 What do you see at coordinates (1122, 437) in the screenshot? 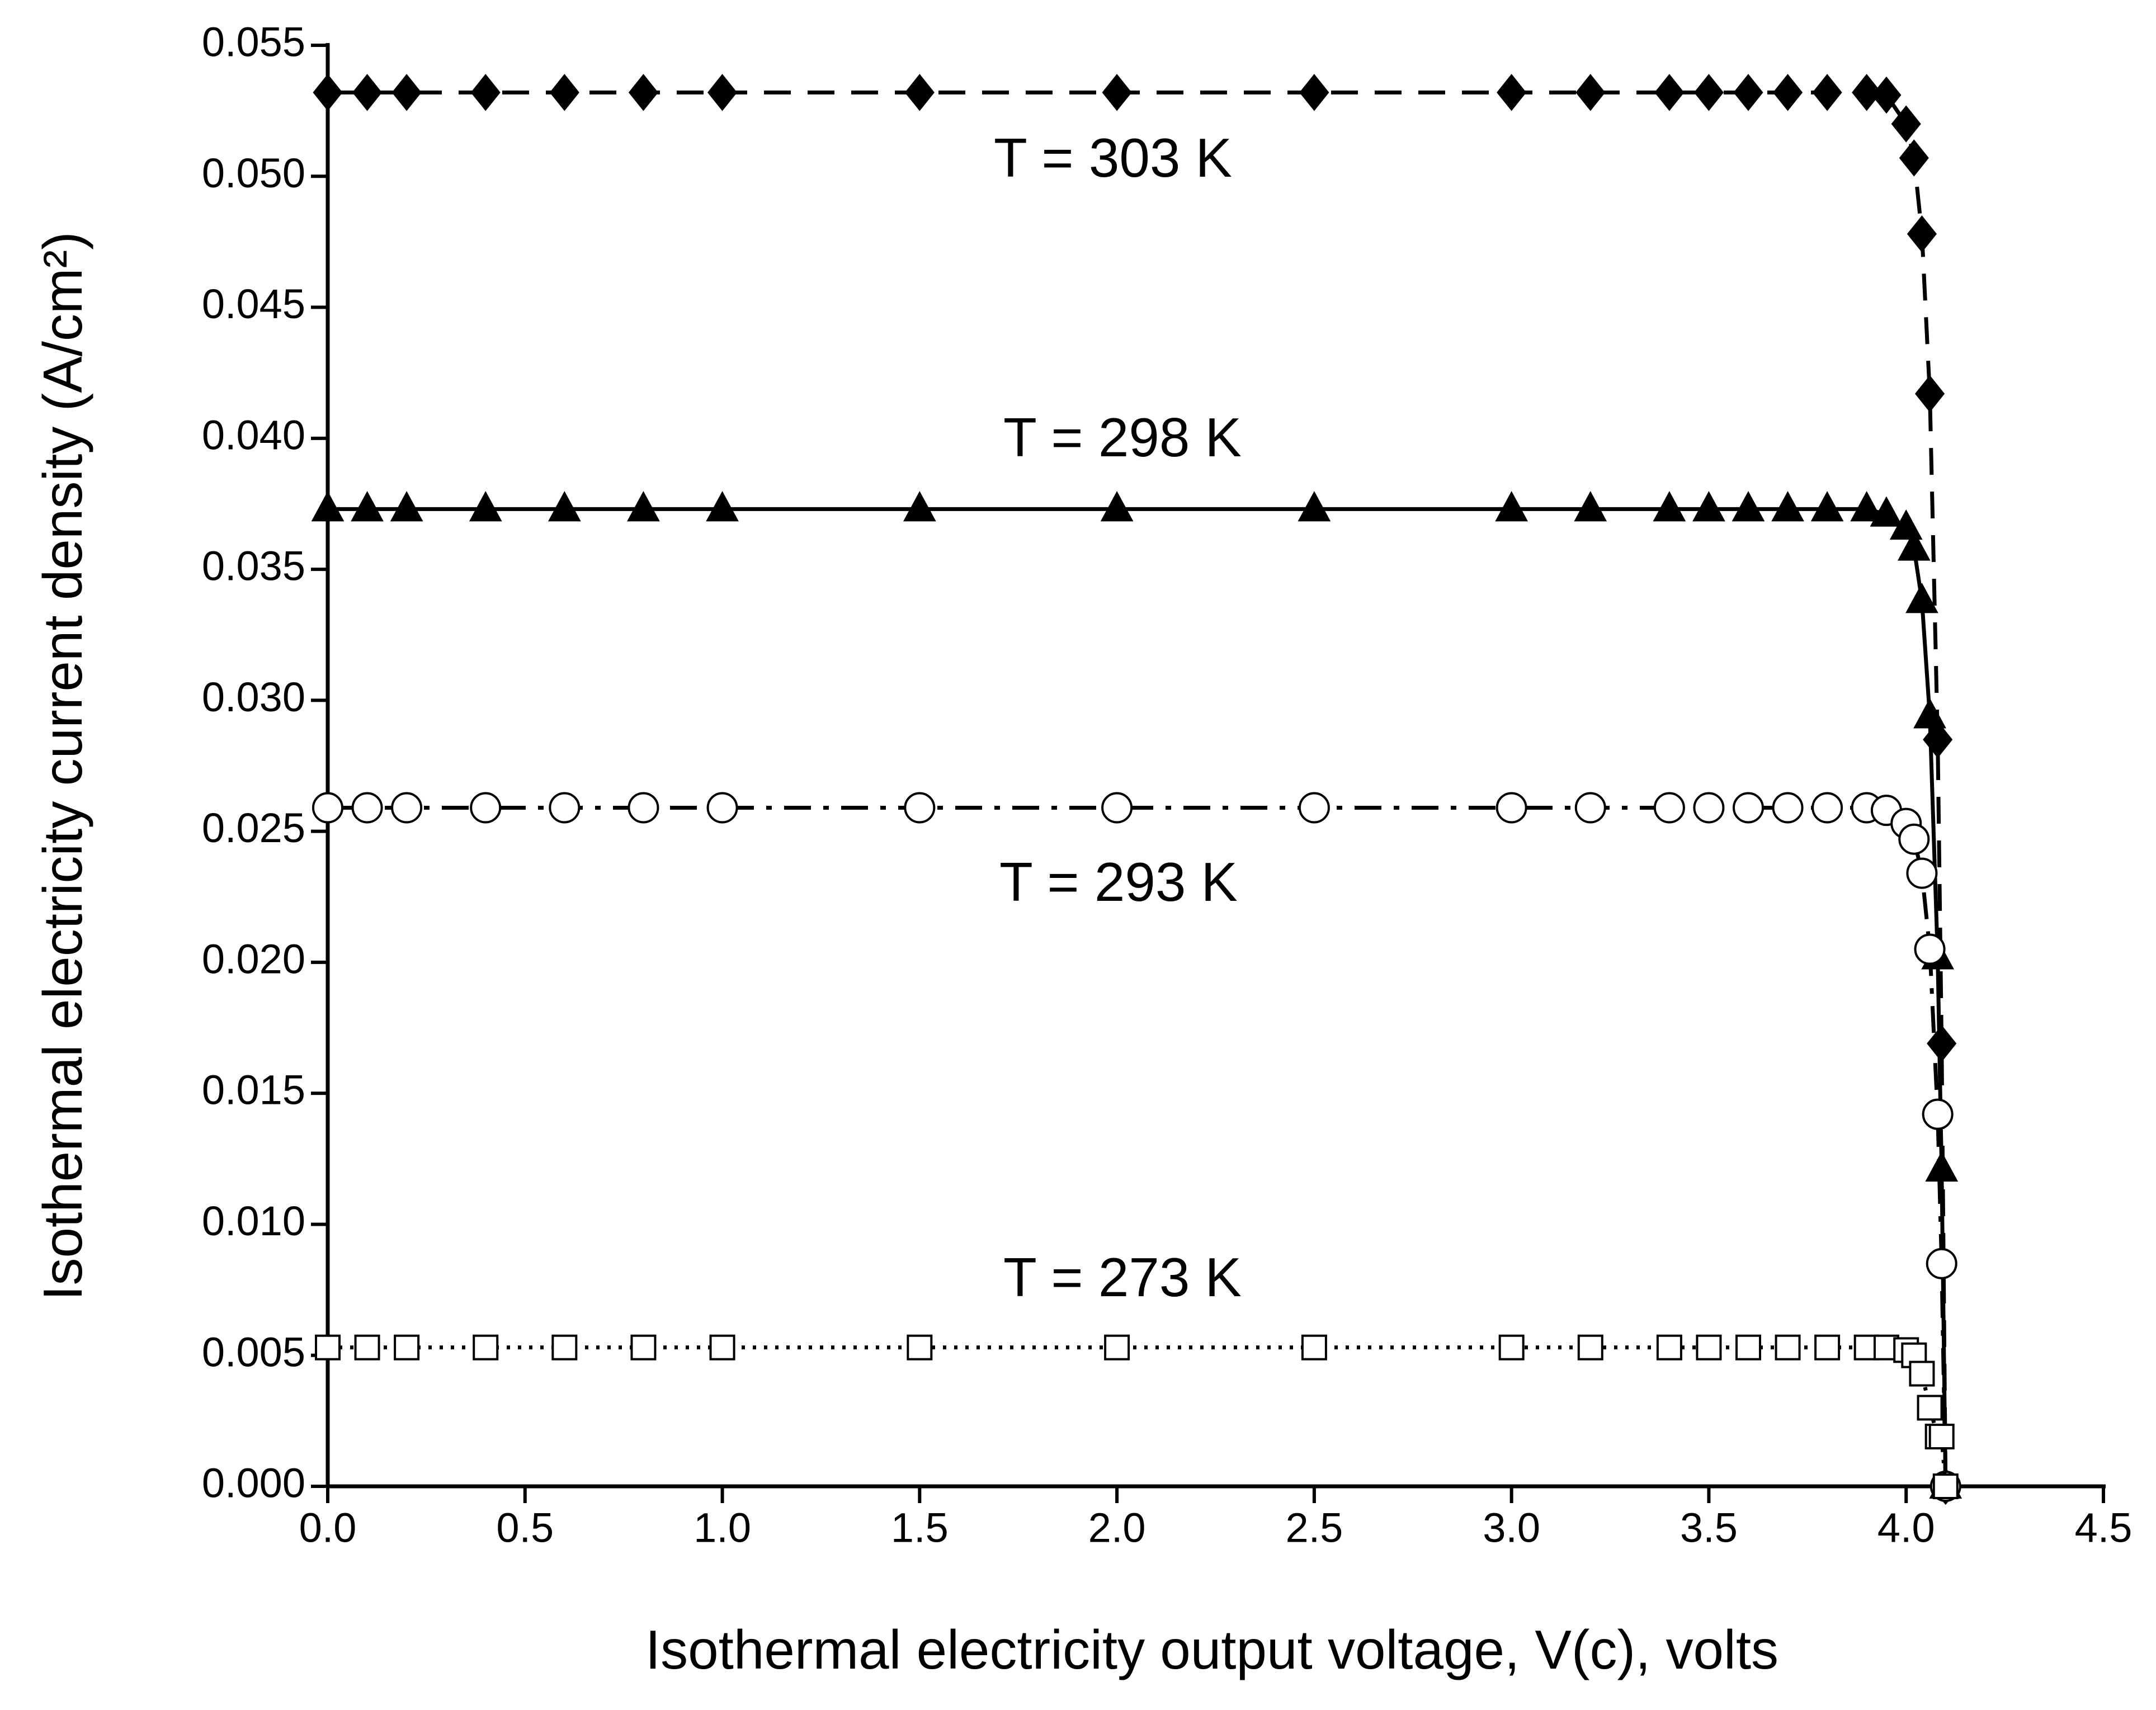
I see `annotation: T = 298 K` at bounding box center [1122, 437].